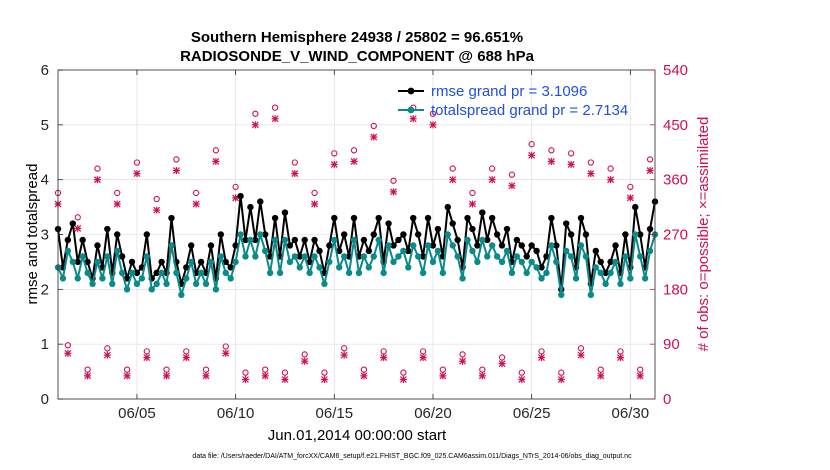  What do you see at coordinates (45, 235) in the screenshot?
I see `left-tick-label: 3` at bounding box center [45, 235].